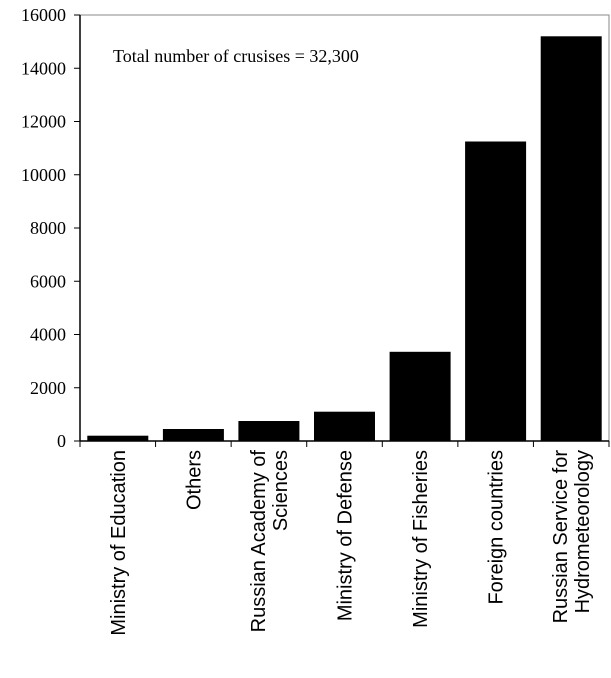  Describe the element at coordinates (48, 228) in the screenshot. I see `y-tick-label: 8000` at that location.